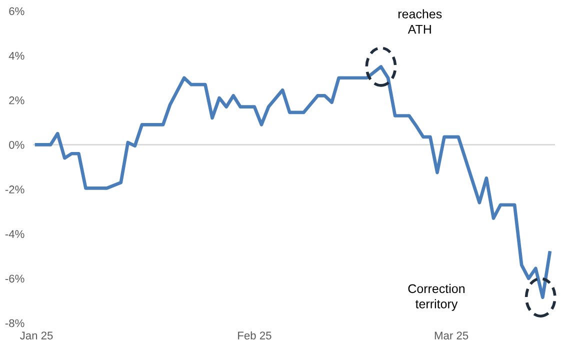 The image size is (568, 349). Describe the element at coordinates (16, 100) in the screenshot. I see `y-tick-label: 2%` at that location.